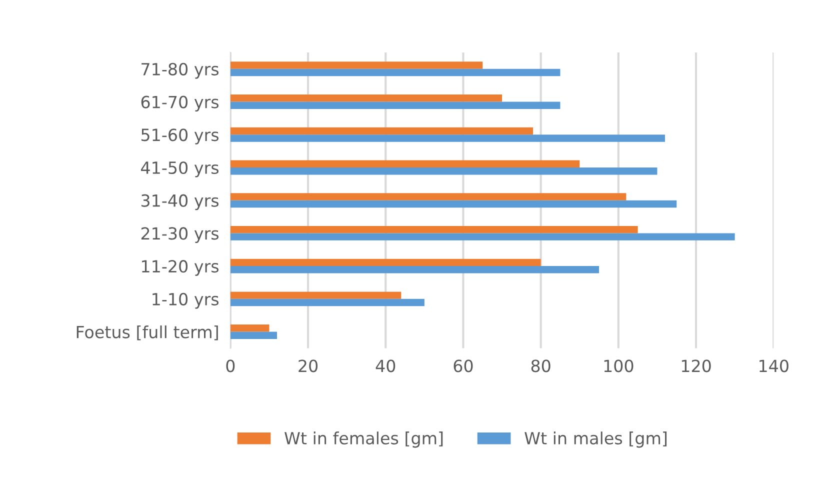 The width and height of the screenshot is (823, 477). I want to click on y-tick-label: 21-30 yrs, so click(180, 235).